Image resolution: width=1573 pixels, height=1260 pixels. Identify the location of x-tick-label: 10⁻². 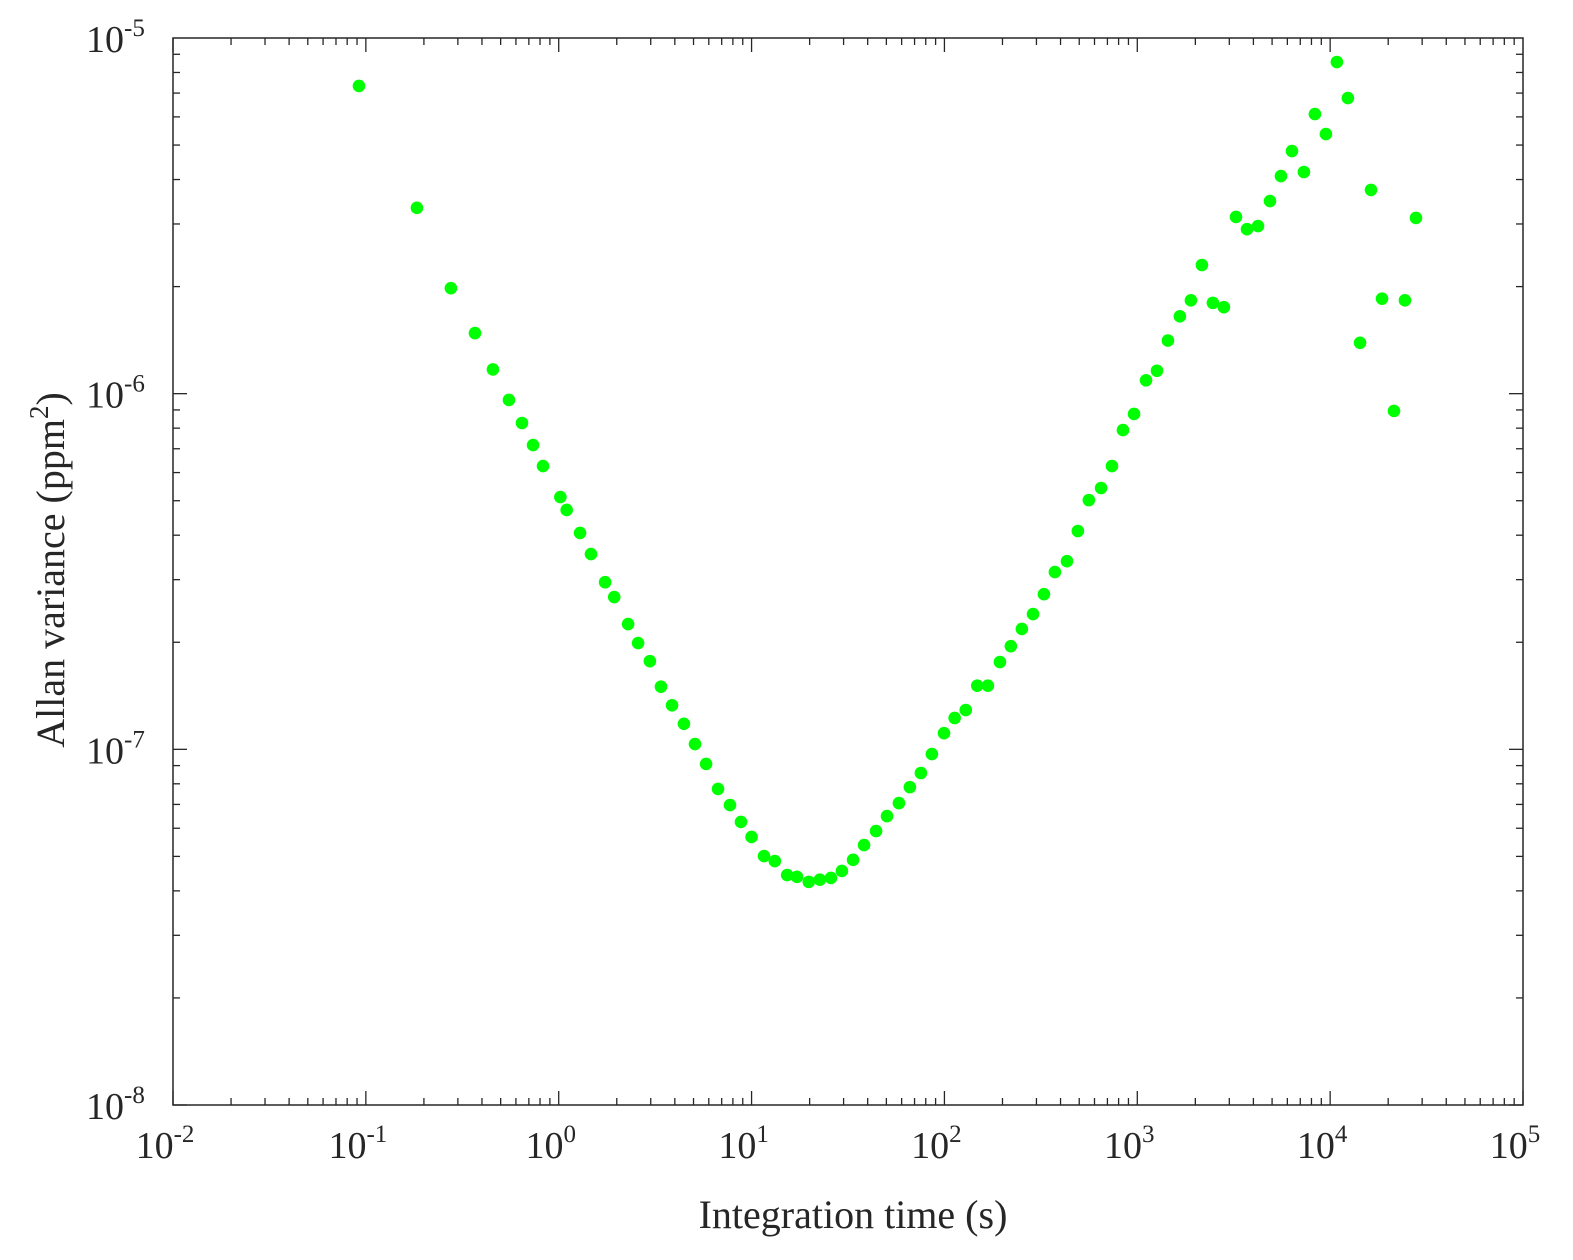
(165, 1144).